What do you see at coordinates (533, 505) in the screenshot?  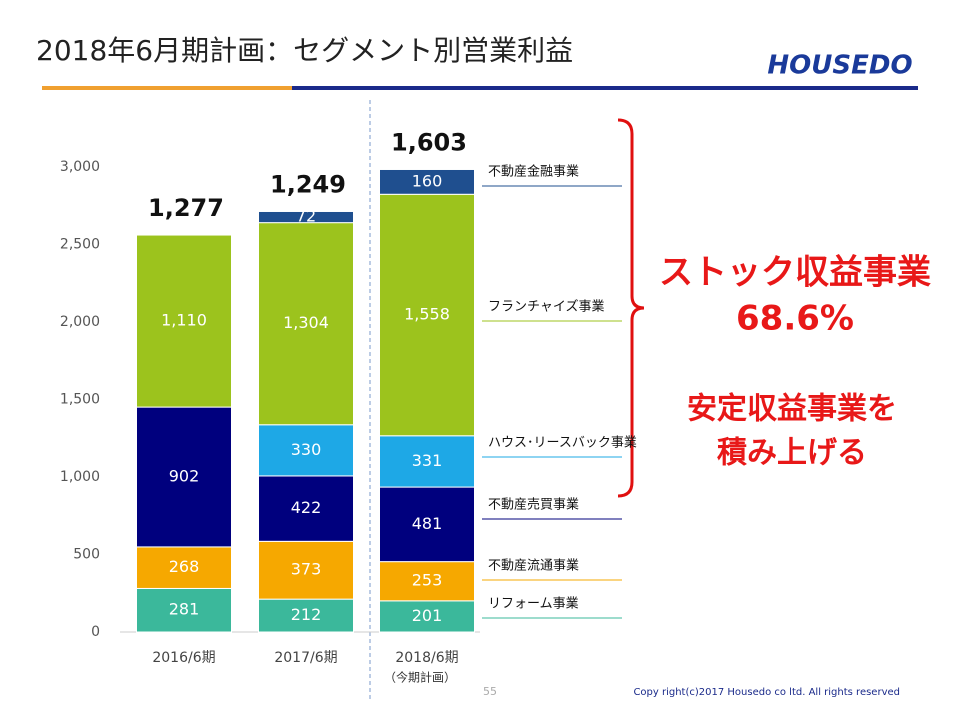 I see `legend-label: 不動産売買事業` at bounding box center [533, 505].